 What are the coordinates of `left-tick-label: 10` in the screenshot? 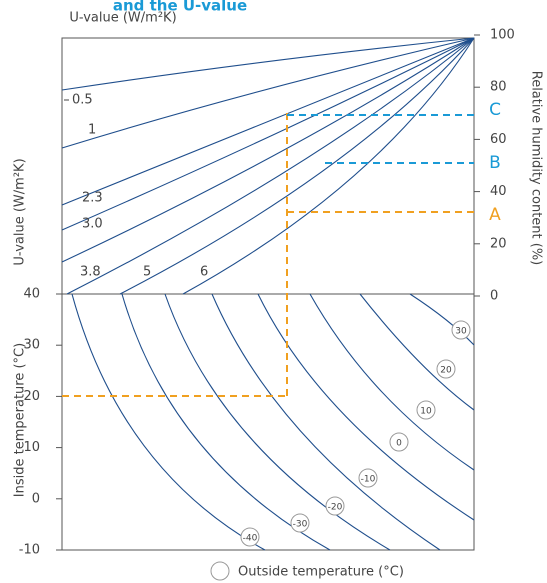 It's located at (31, 447).